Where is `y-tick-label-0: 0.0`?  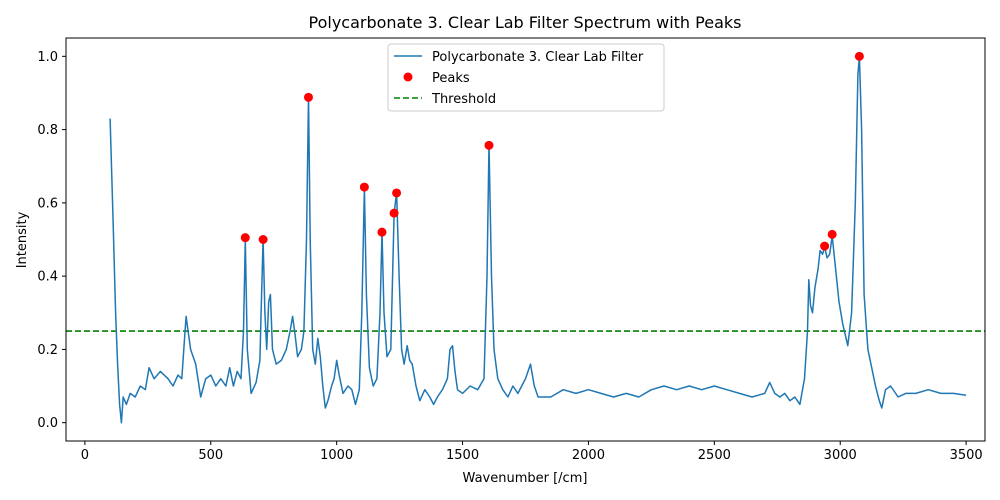 y-tick-label-0: 0.0 is located at coordinates (47, 423).